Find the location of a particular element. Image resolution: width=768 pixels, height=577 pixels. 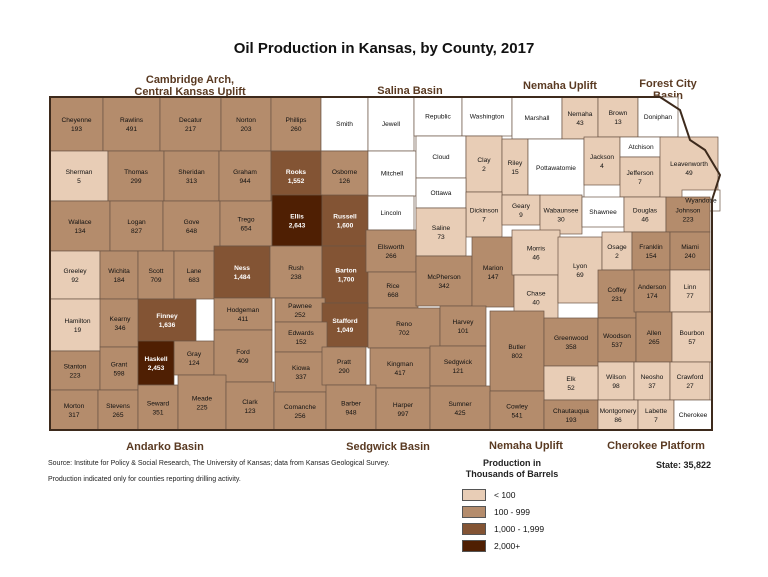

county-name-label: Pawnee is located at coordinates (300, 306).